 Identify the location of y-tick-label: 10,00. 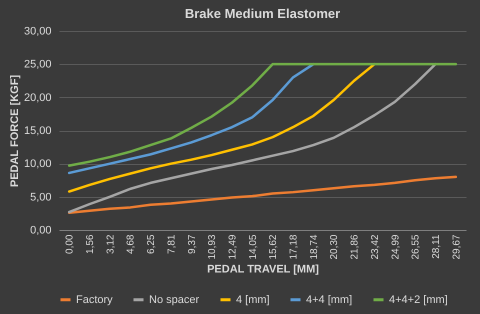
(38, 164).